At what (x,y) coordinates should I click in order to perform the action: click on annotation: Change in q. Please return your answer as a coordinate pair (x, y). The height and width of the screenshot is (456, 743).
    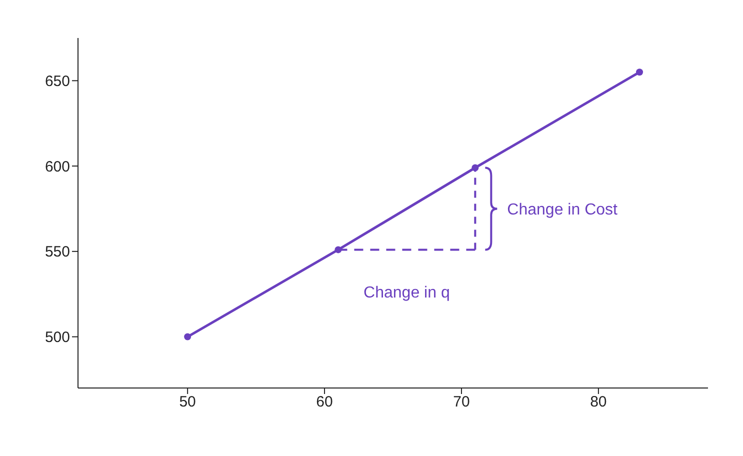
    Looking at the image, I should click on (407, 293).